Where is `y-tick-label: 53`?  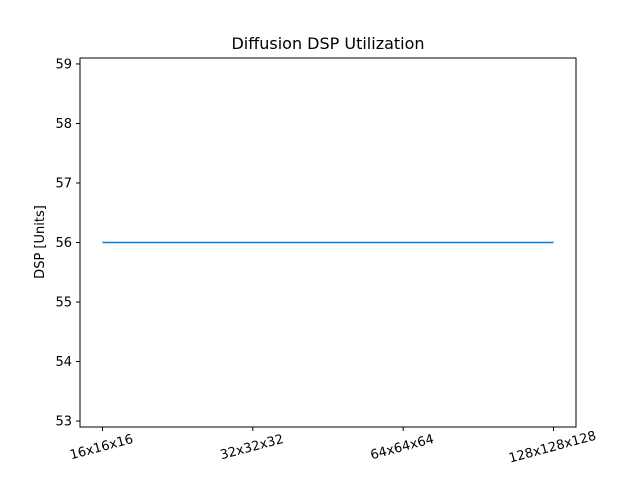 y-tick-label: 53 is located at coordinates (63, 422).